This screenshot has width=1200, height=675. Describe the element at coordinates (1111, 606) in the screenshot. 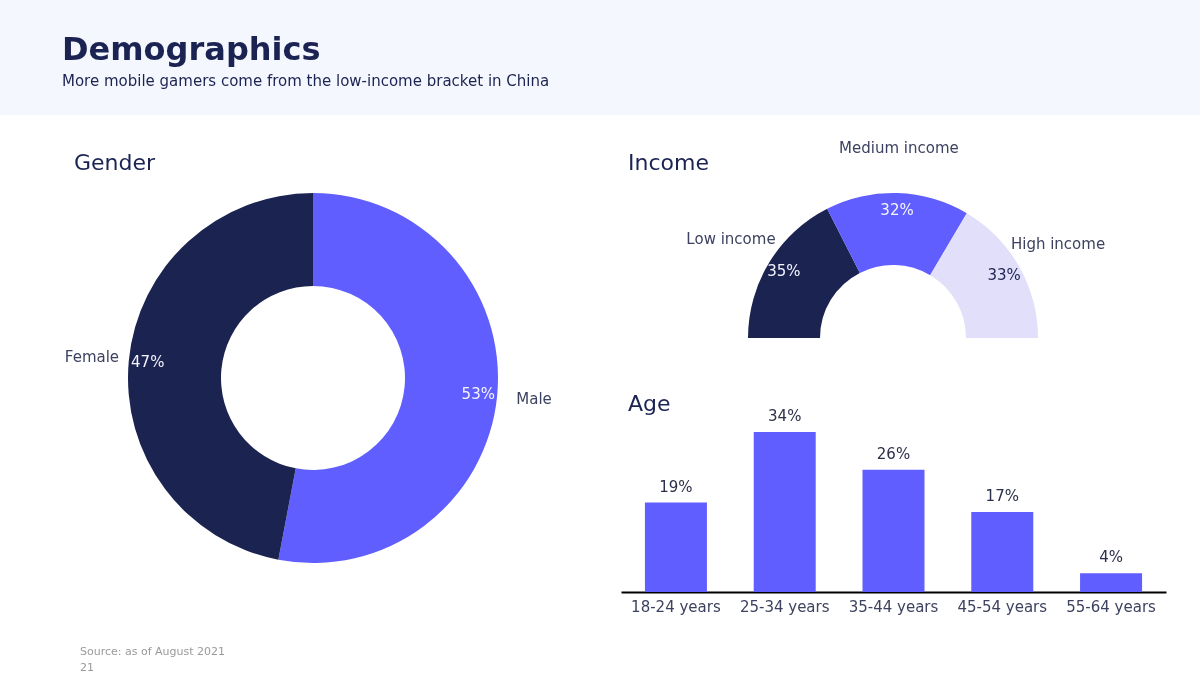

I see `x-tick-label: 55-64 years` at that location.